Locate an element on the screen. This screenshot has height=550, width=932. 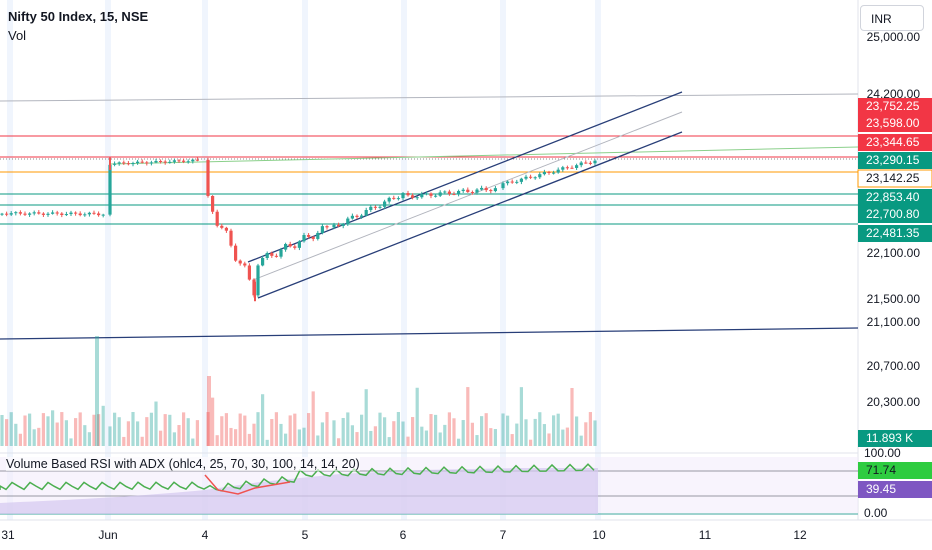
symbol-title: Nifty 50 Index, 15, NSE is located at coordinates (78, 16).